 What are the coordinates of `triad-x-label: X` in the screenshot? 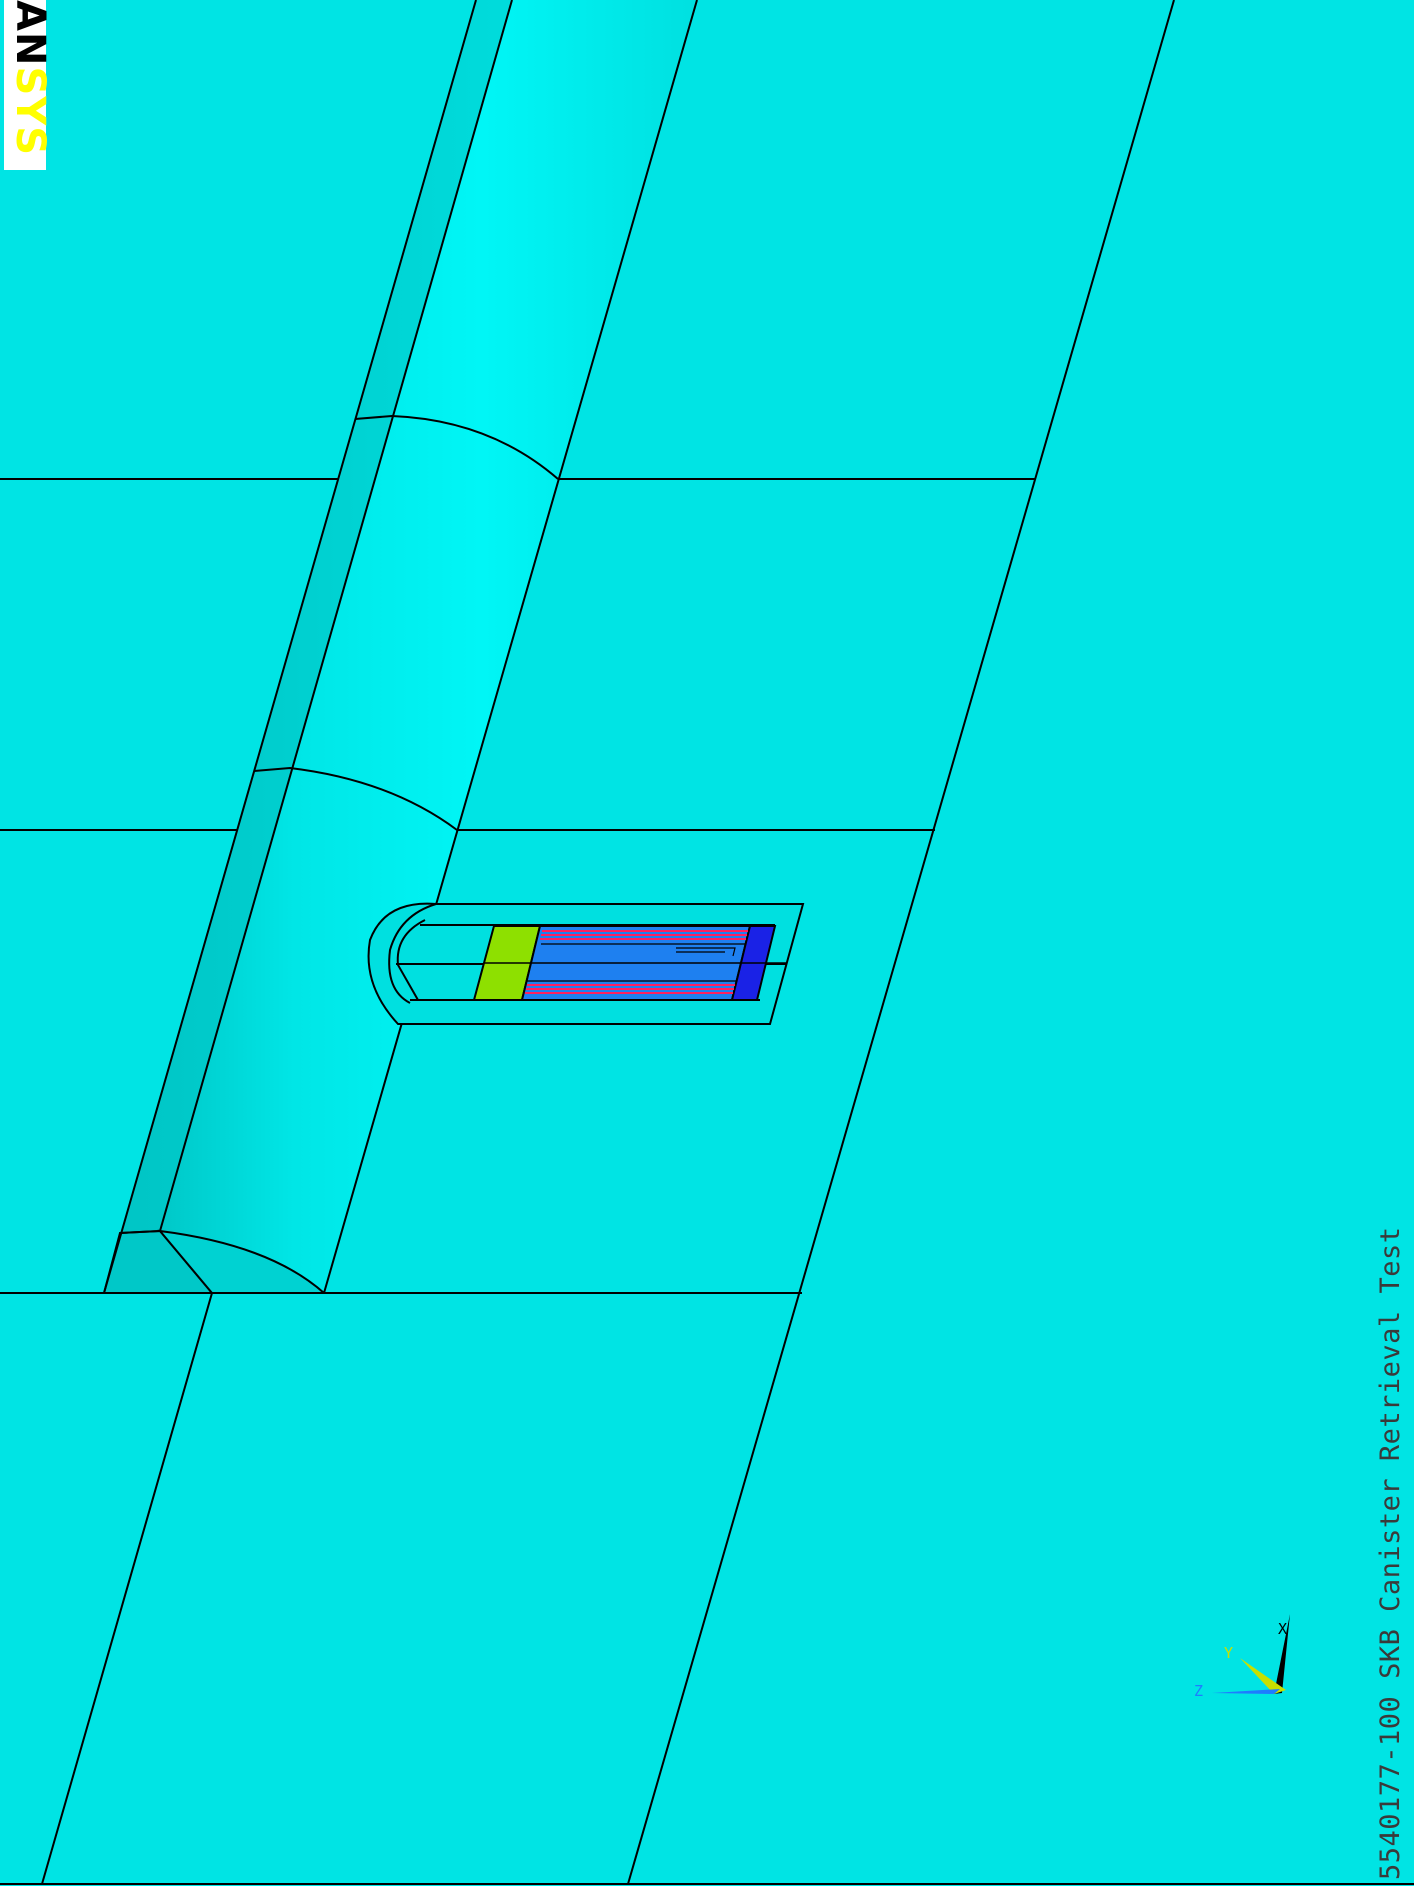 It's located at (1282, 1629).